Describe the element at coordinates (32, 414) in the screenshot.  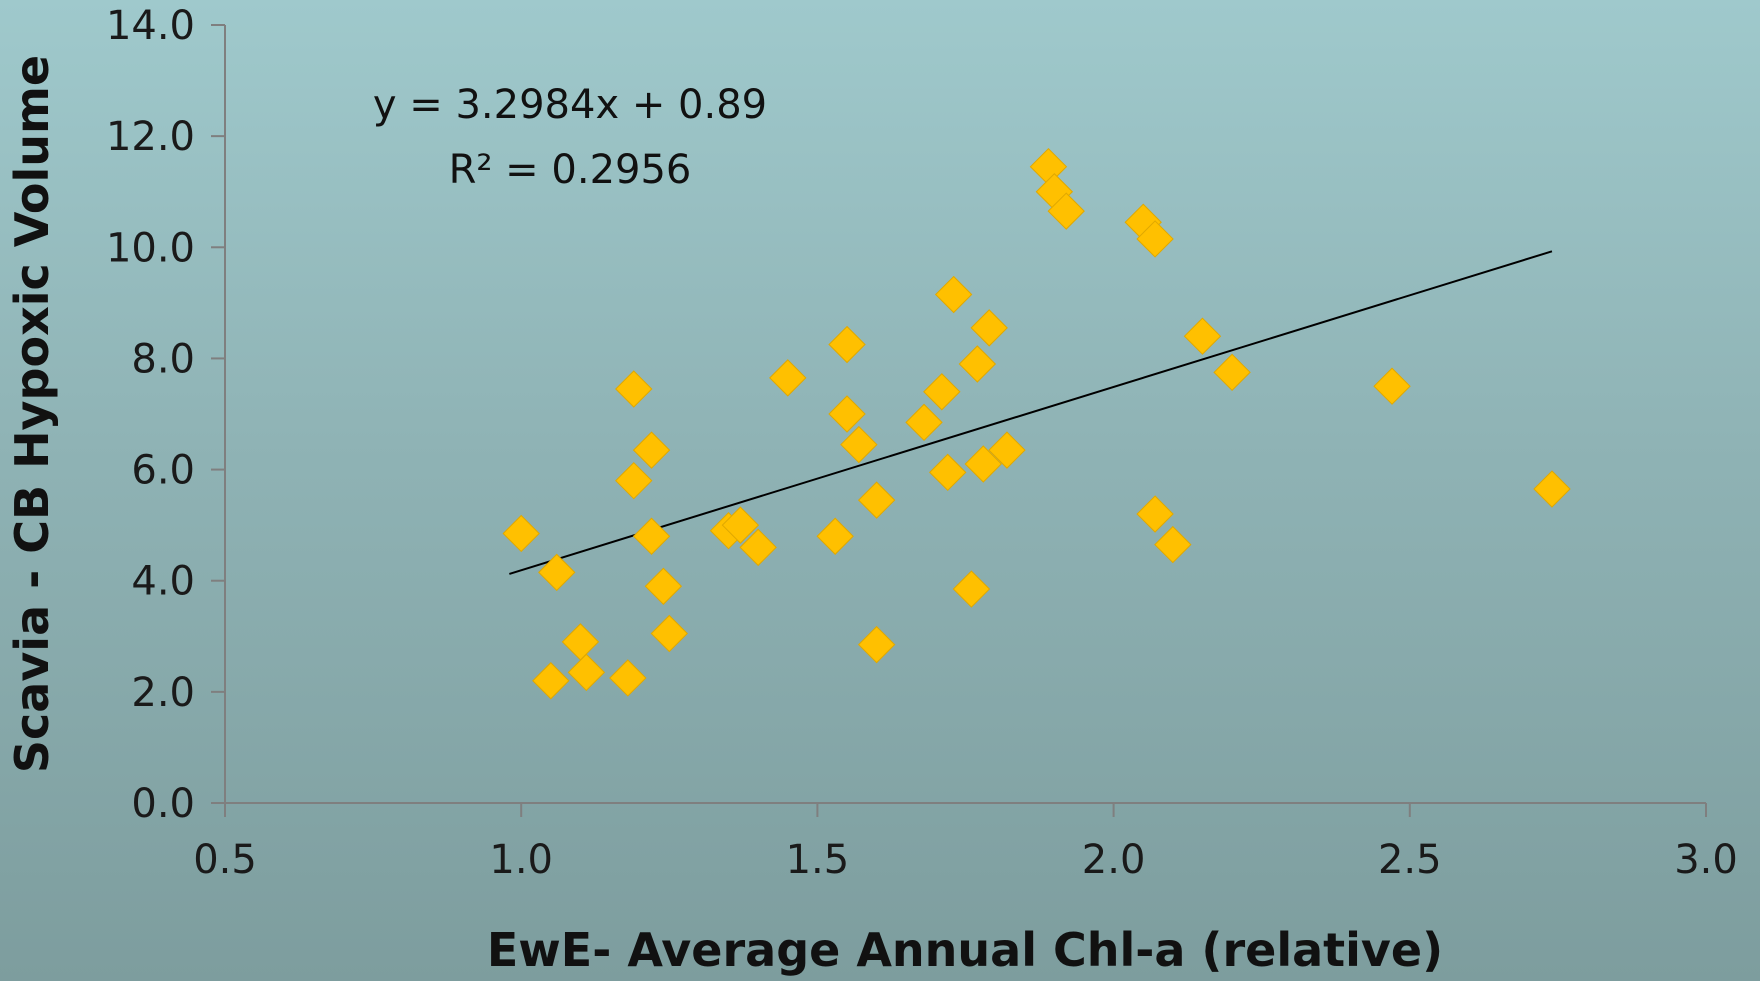
I see `y-axis-title: Scavia - CB Hypoxic Volume` at that location.